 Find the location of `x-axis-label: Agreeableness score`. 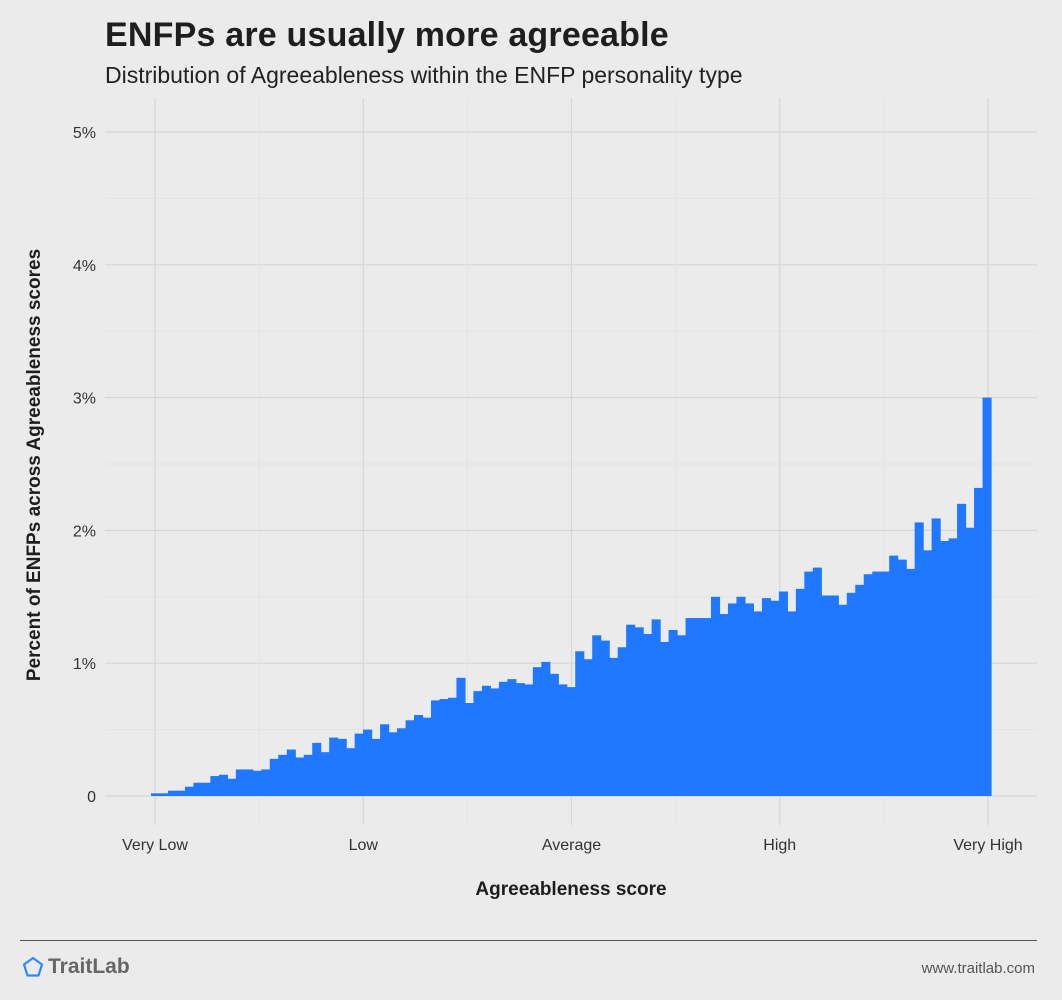

x-axis-label: Agreeableness score is located at coordinates (570, 889).